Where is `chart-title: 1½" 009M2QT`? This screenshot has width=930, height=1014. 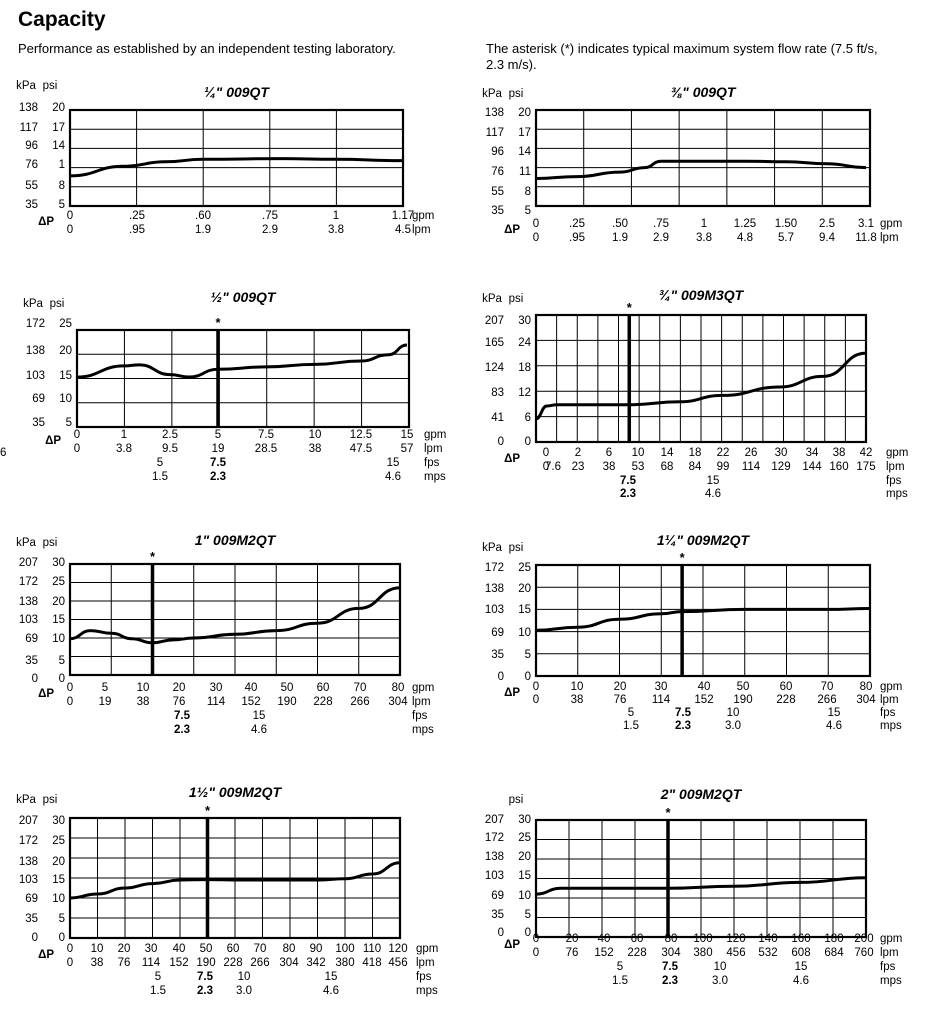
chart-title: 1½" 009M2QT is located at coordinates (236, 792).